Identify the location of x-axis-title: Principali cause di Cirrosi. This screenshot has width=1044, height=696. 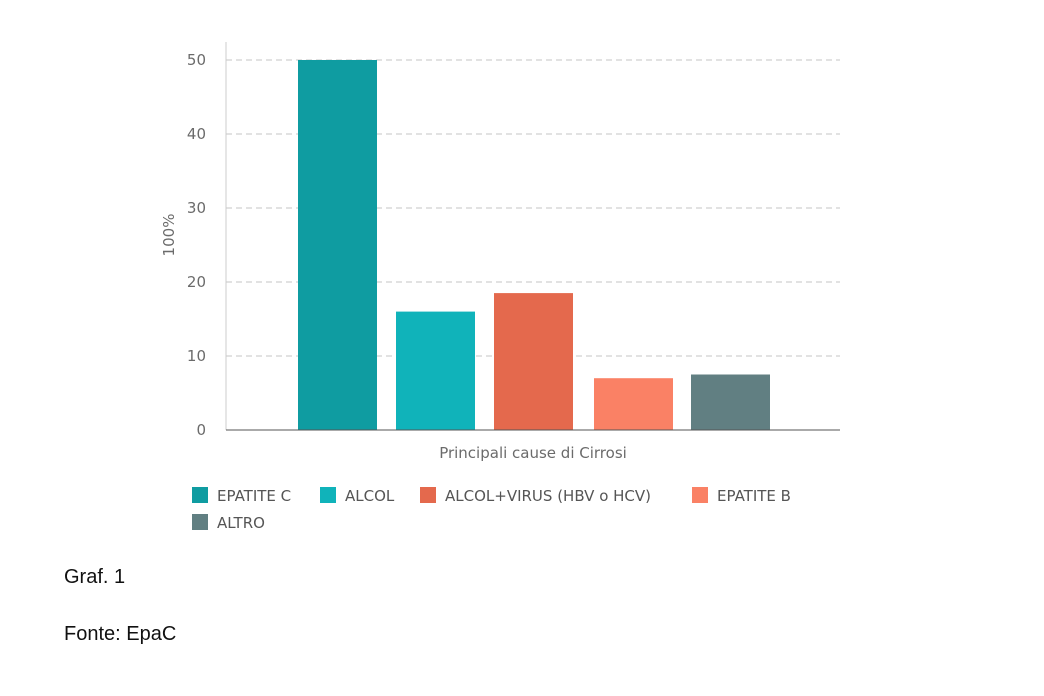
(533, 453).